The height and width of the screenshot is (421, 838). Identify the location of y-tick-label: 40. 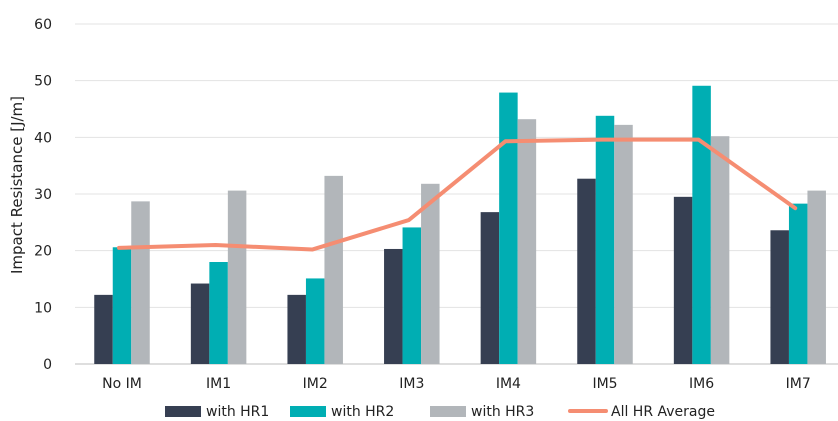
(43, 138).